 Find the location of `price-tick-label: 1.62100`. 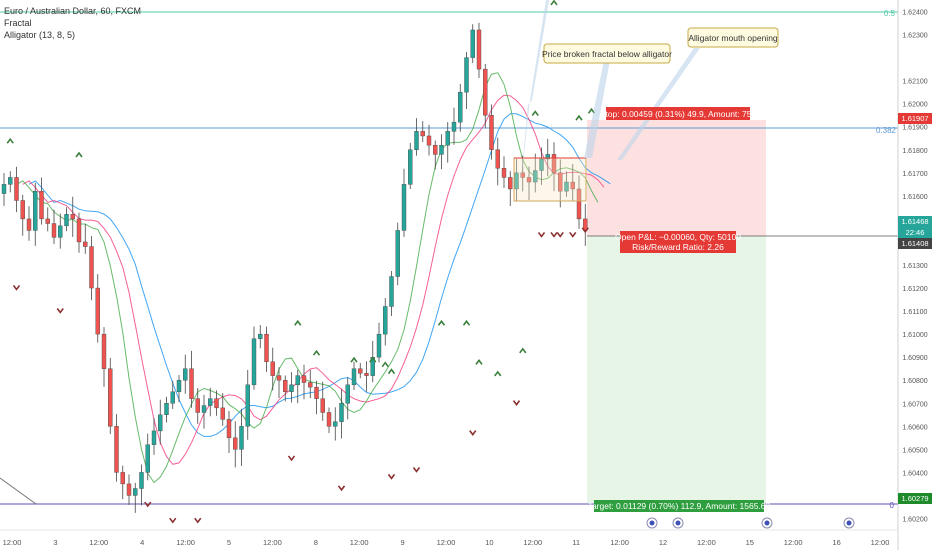

price-tick-label: 1.62100 is located at coordinates (914, 82).